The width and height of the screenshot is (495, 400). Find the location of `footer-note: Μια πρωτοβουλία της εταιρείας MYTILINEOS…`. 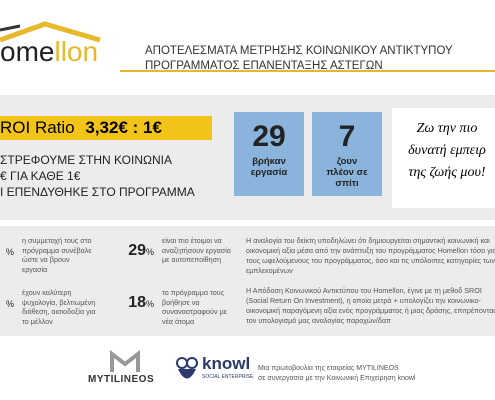

footer-note: Μια πρωτοβουλία της εταιρείας MYTILINEOS… is located at coordinates (336, 374).